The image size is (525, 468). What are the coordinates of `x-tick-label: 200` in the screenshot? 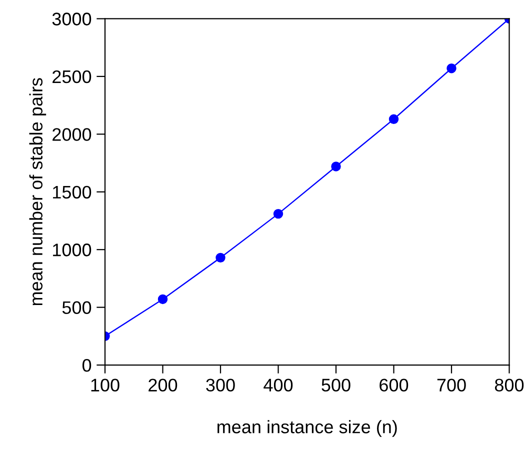 It's located at (163, 385).